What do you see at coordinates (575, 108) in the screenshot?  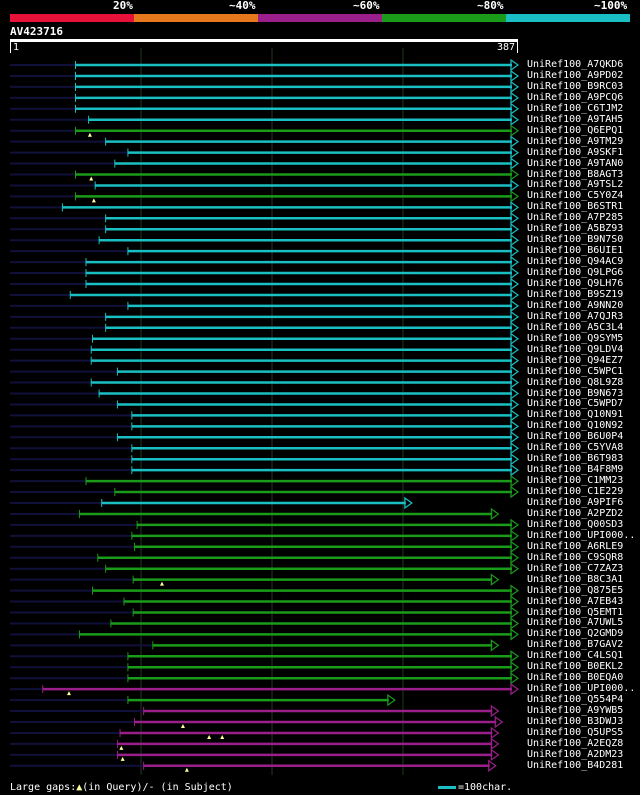 I see `hit-label: UniRef100_C6TJM2` at bounding box center [575, 108].